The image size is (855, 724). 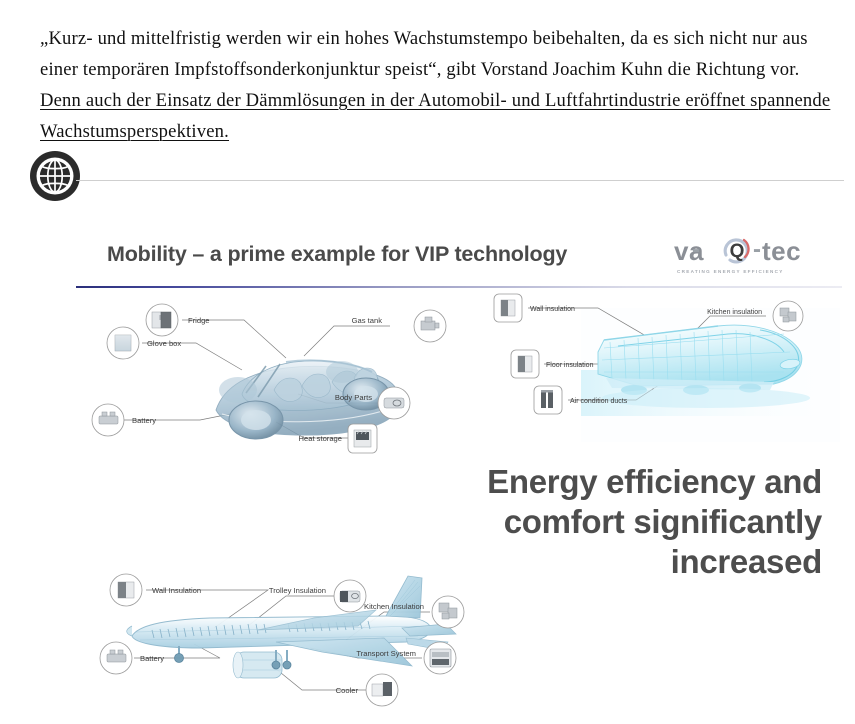 I want to click on logo-q-mark: Q, so click(x=737, y=250).